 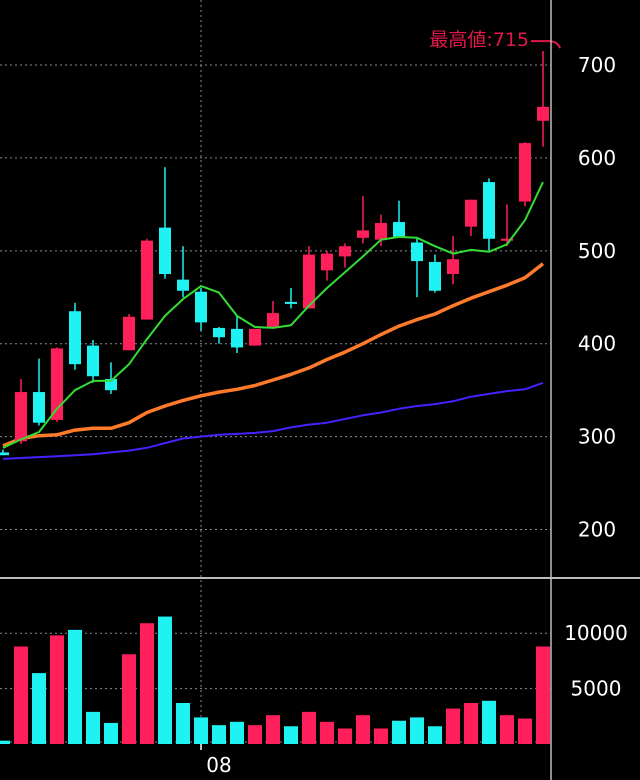 I want to click on max-price-label: 最高値:715, so click(x=479, y=40).